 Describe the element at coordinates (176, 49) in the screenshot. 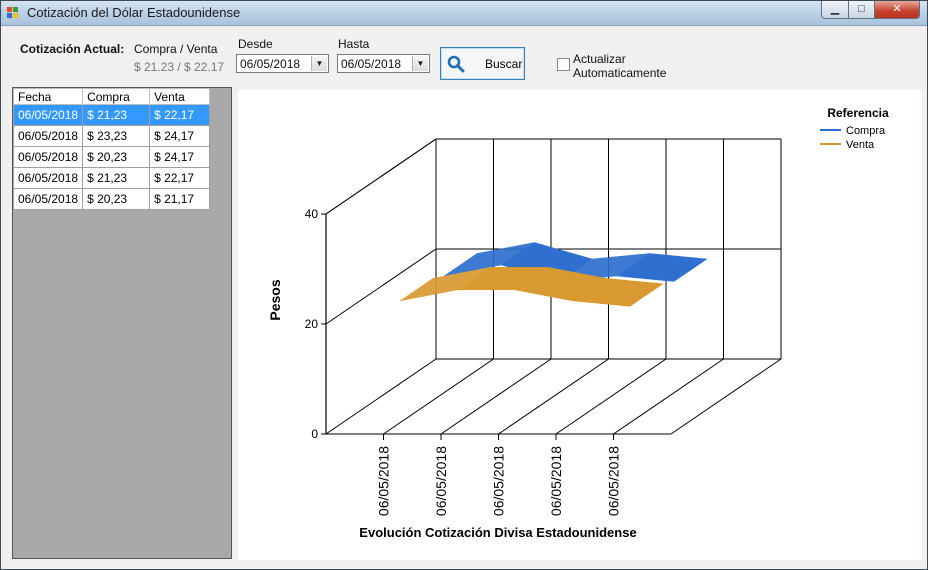

I see `compra-venta-label: Compra / Venta` at that location.